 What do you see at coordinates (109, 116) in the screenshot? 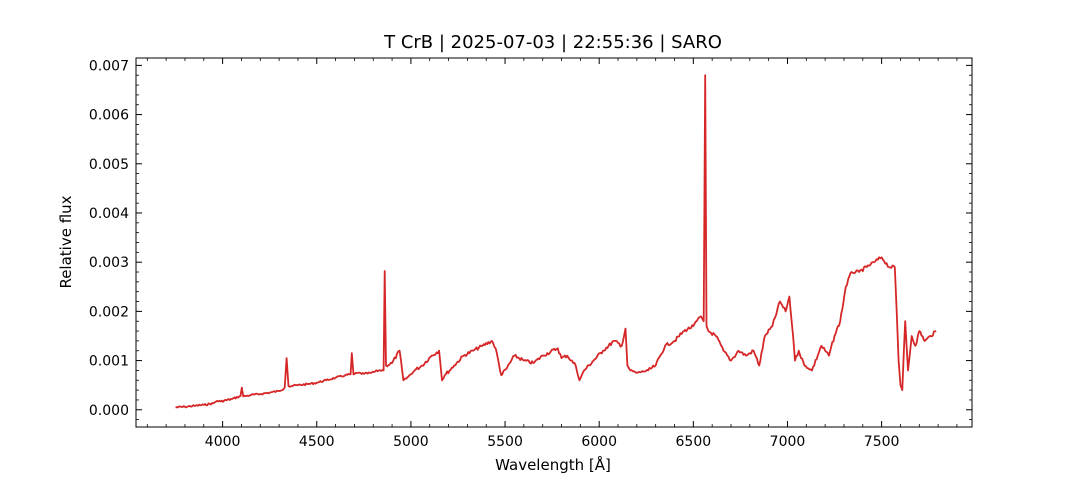
I see `y-tick-label: 0.006` at bounding box center [109, 116].